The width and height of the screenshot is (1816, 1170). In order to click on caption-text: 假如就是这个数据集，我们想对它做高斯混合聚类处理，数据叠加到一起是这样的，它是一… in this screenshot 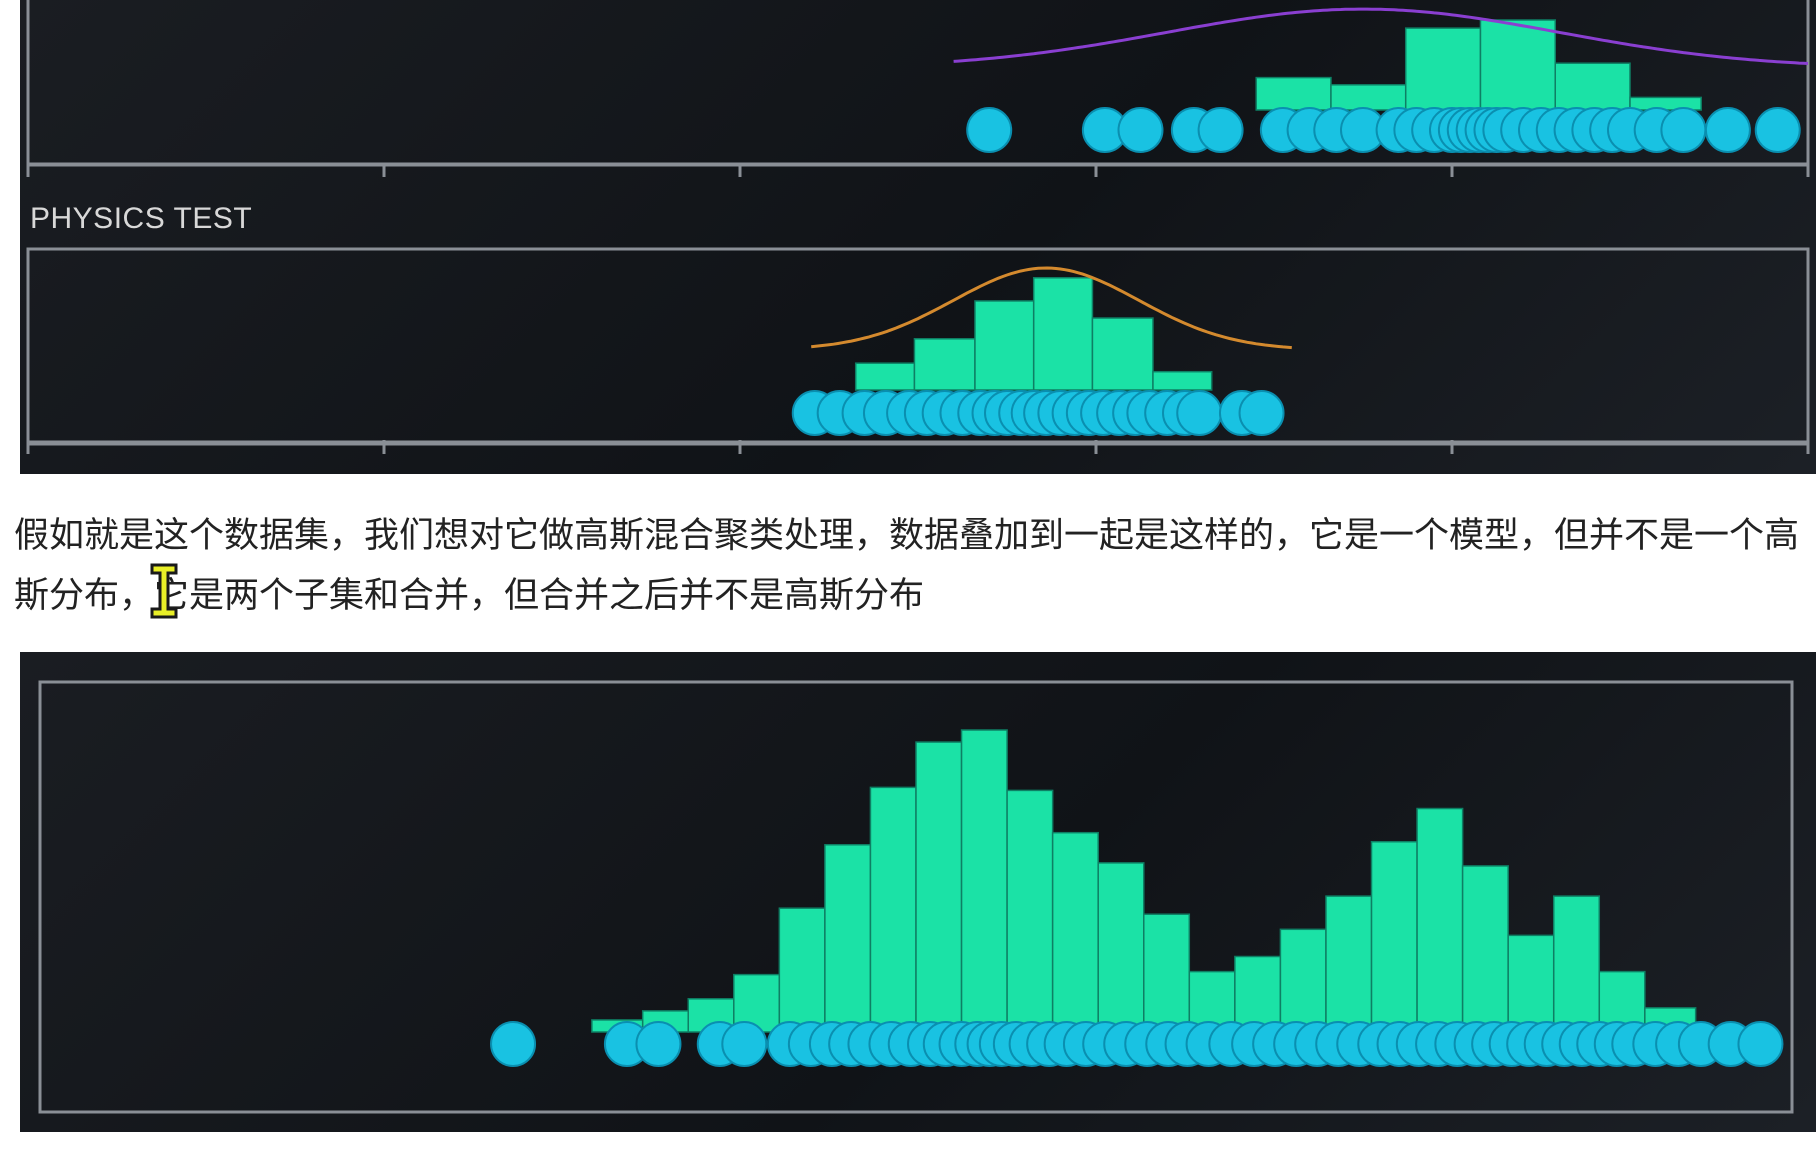, I will do `click(907, 566)`.